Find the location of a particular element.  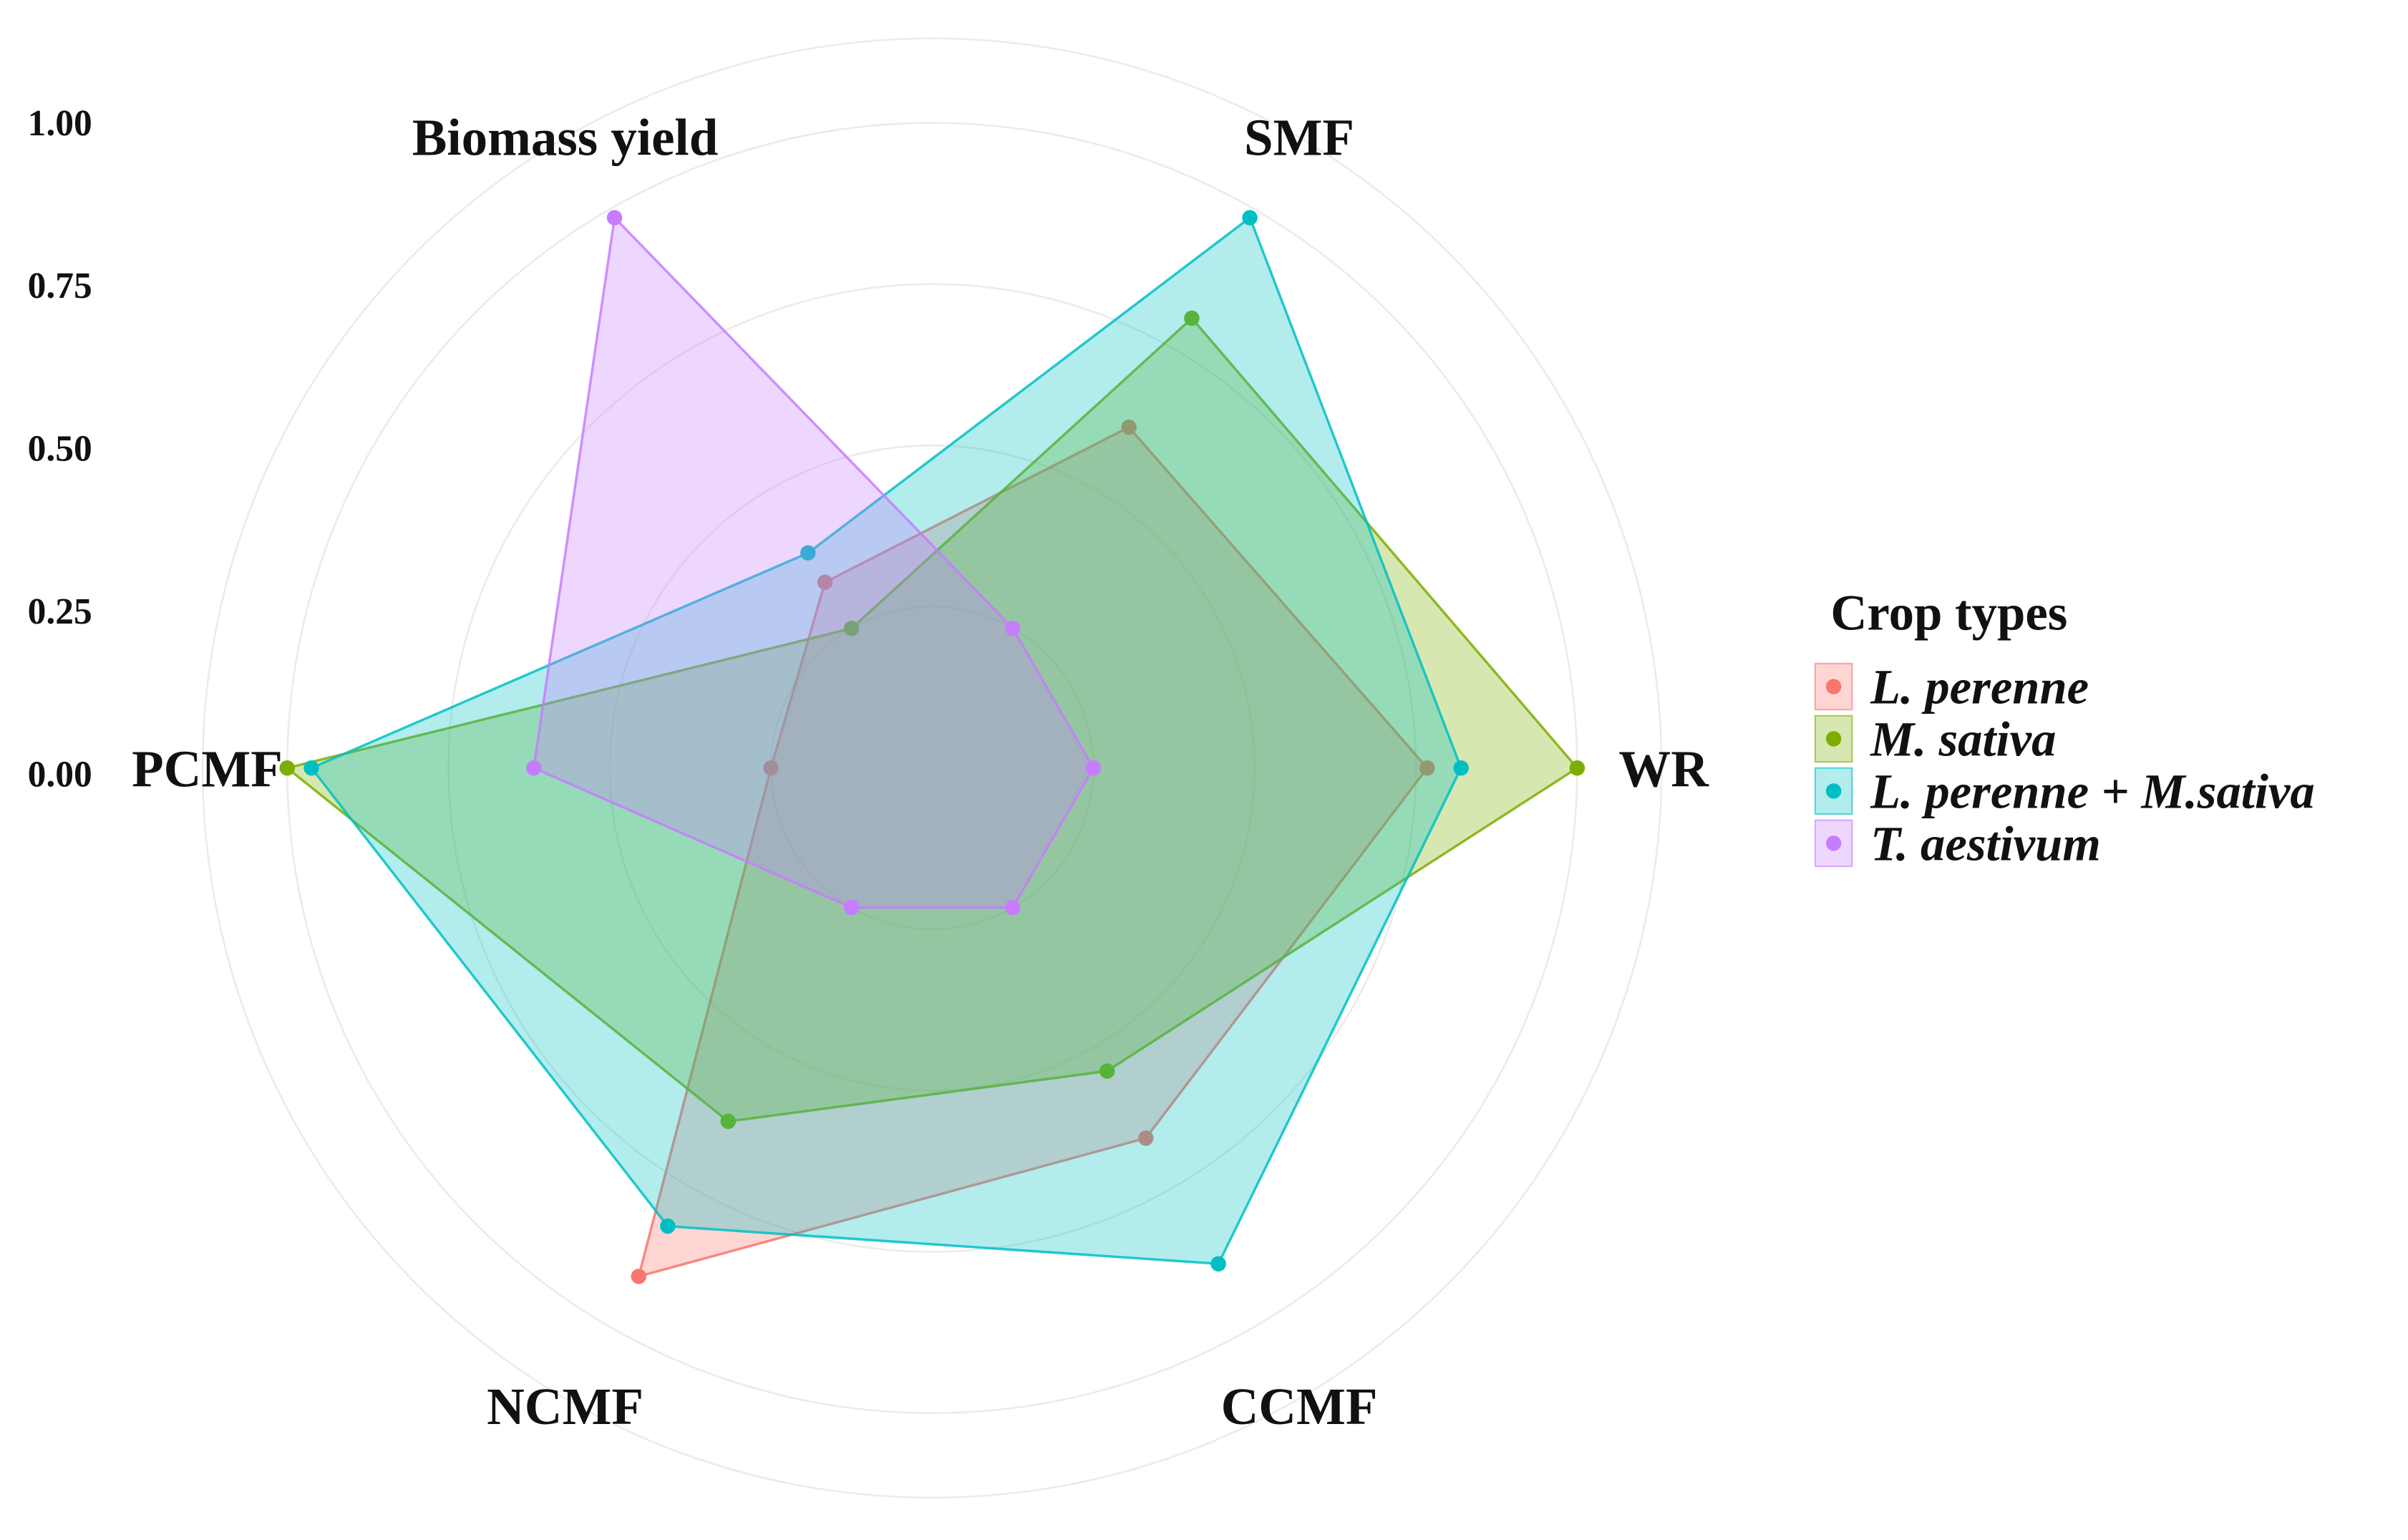

radial-tick-label: 1.00 is located at coordinates (60, 124).